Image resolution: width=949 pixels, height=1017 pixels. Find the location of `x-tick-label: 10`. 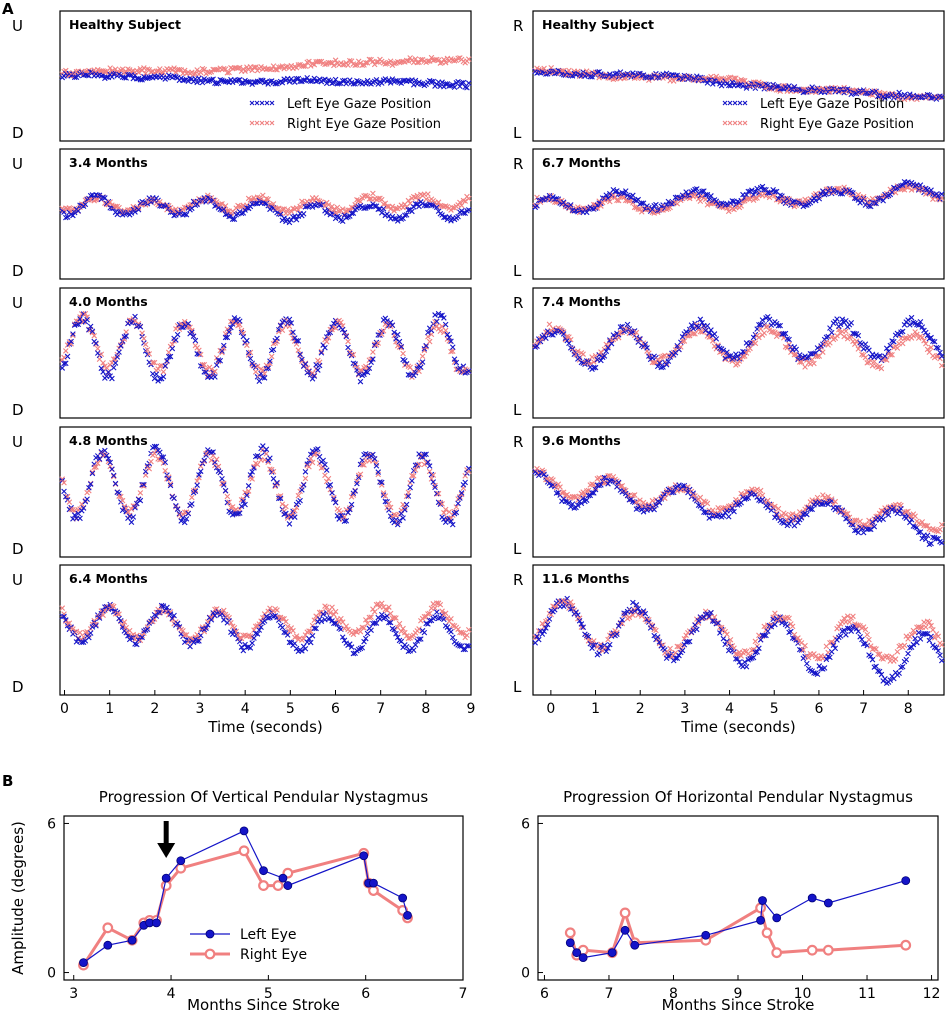

x-tick-label: 10 is located at coordinates (803, 994).